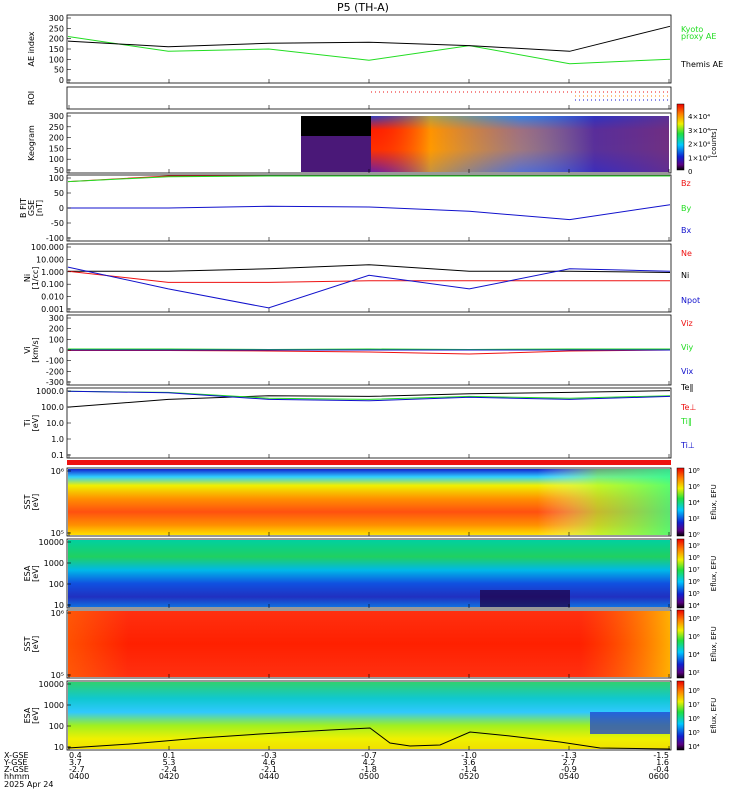 This screenshot has height=800, width=750. Describe the element at coordinates (61, 208) in the screenshot. I see `ytick-bfit: 0` at that location.